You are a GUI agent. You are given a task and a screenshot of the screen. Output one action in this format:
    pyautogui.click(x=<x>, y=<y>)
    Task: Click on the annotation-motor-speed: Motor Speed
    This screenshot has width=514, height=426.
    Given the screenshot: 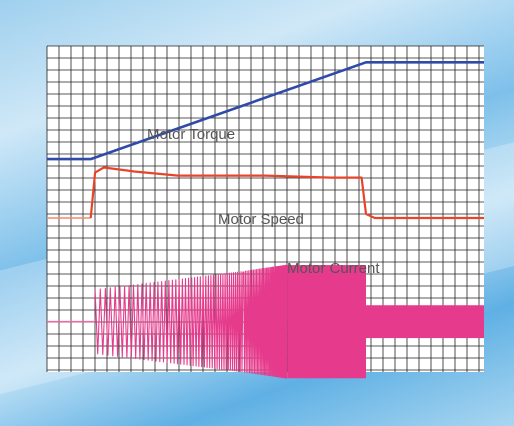 What is the action you would take?
    pyautogui.click(x=261, y=219)
    